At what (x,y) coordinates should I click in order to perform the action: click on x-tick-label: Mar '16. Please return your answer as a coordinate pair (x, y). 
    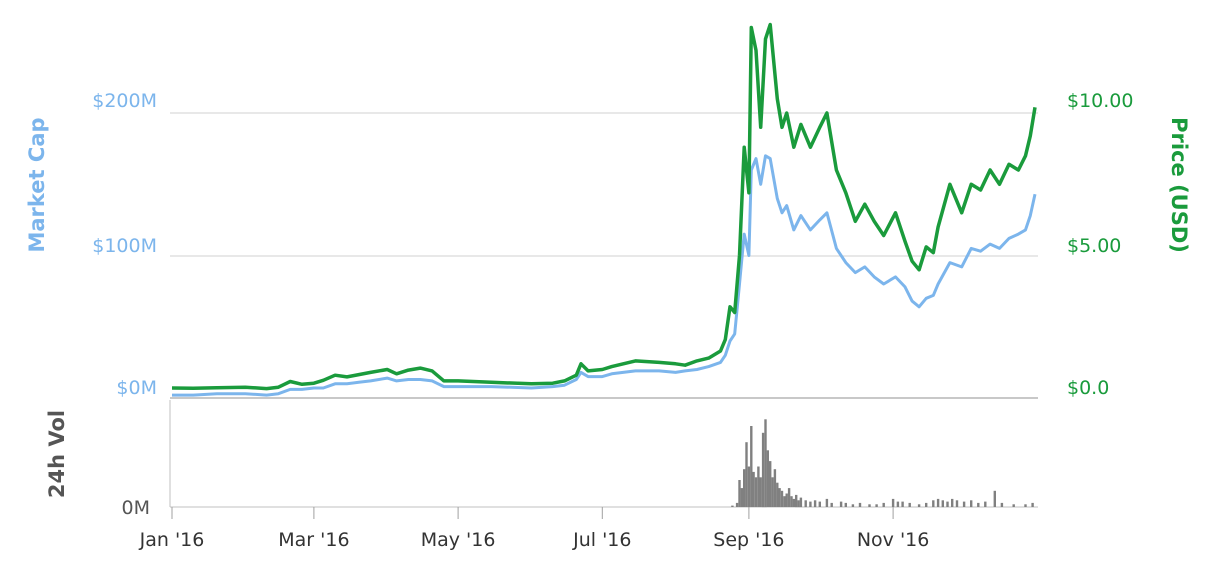
    Looking at the image, I should click on (313, 540).